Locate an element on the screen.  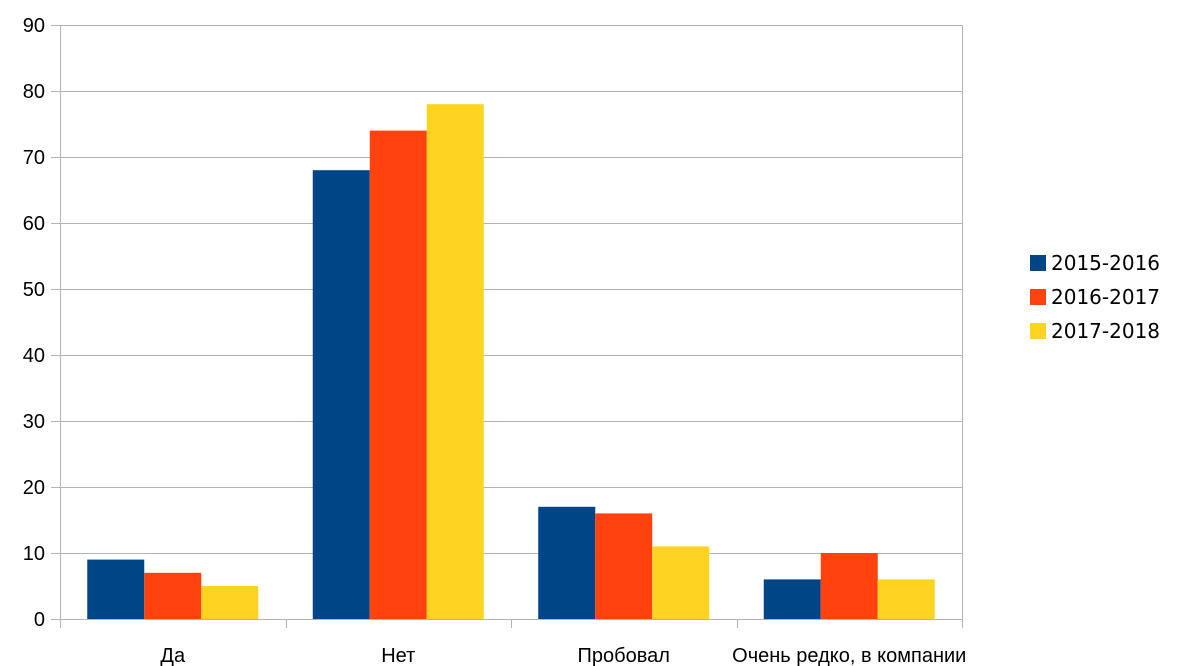
x-tick-label: Нет is located at coordinates (398, 655).